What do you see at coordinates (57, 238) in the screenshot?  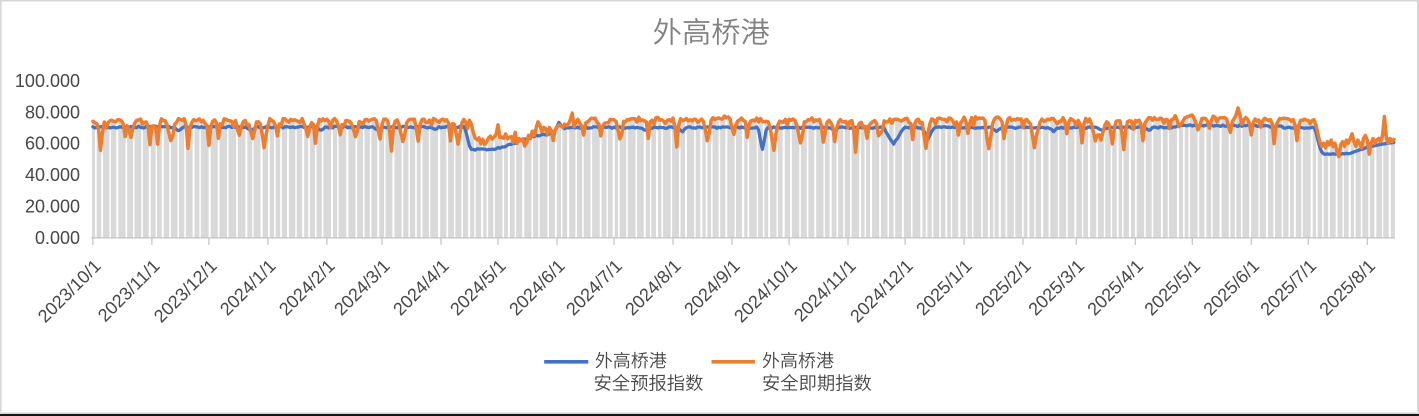 I see `svg-text: 0.000` at bounding box center [57, 238].